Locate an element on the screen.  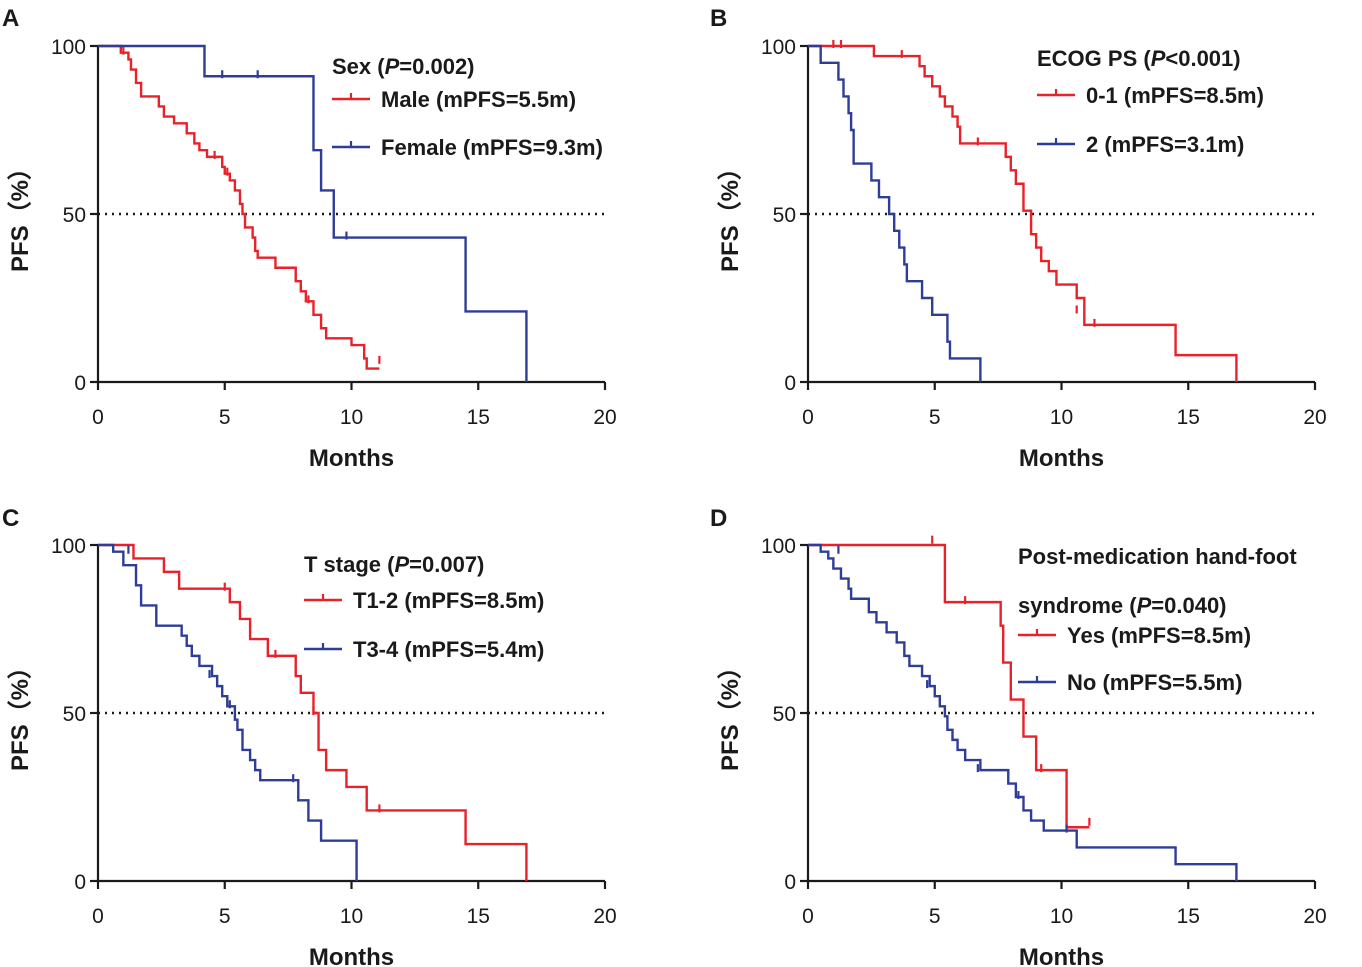
panel-b-legend-label-2: 2 (mPFS=3.1m) is located at coordinates (1165, 144).